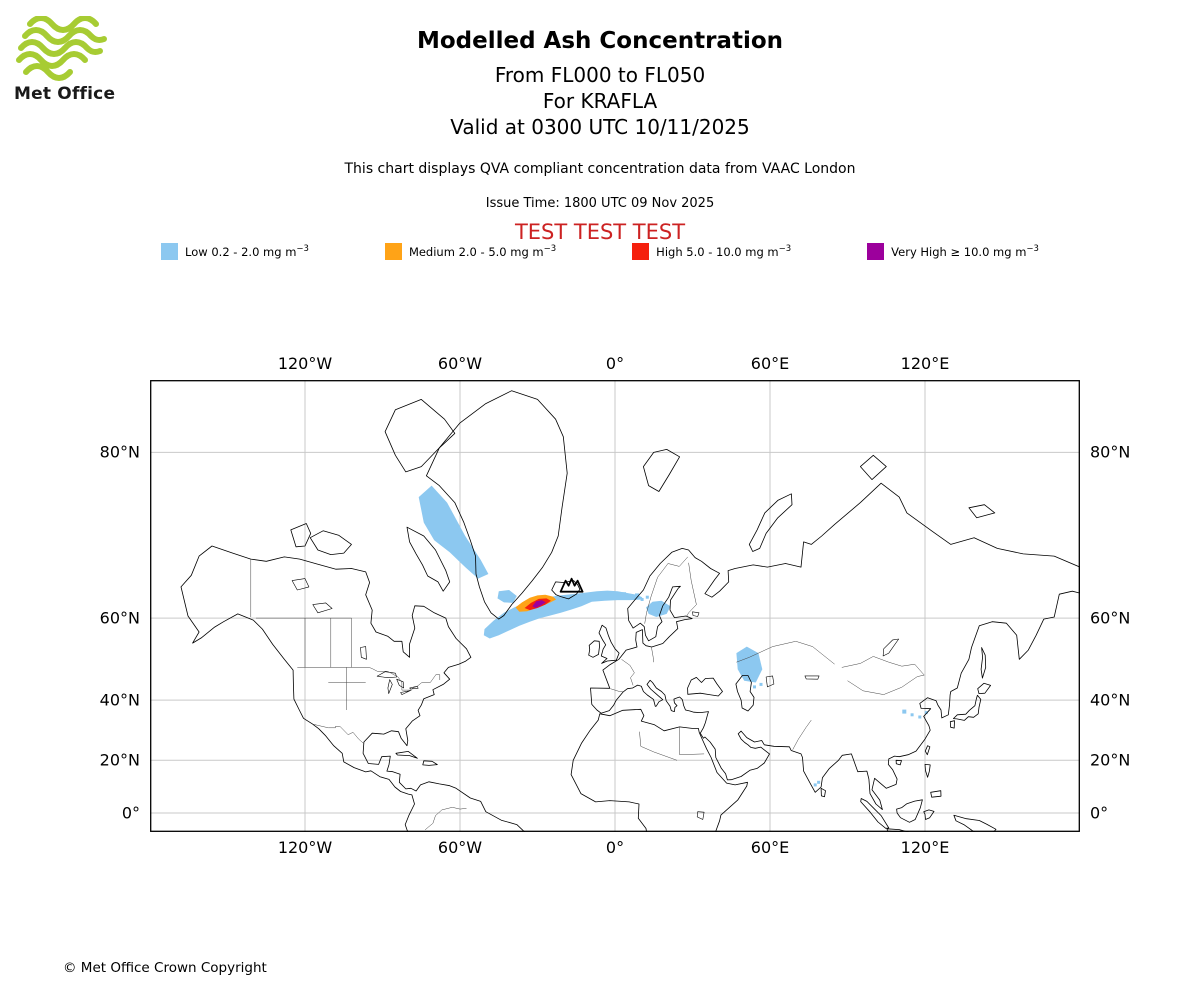  What do you see at coordinates (460, 363) in the screenshot?
I see `x-tick-top: 60°W` at bounding box center [460, 363].